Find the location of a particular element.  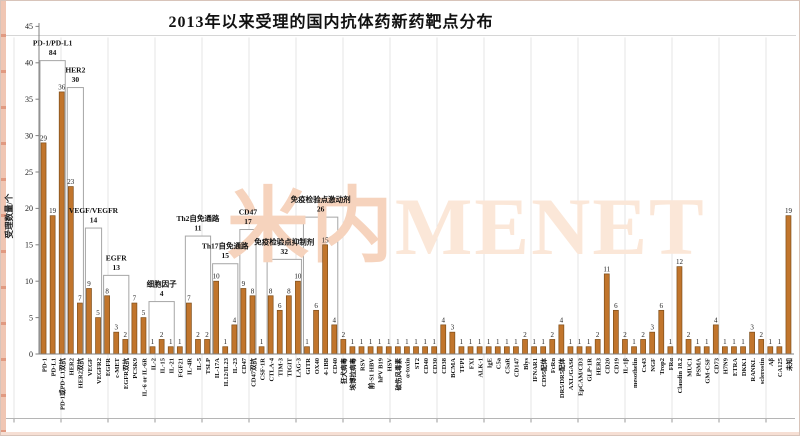

x-tick-label: CD38 is located at coordinates (444, 365).